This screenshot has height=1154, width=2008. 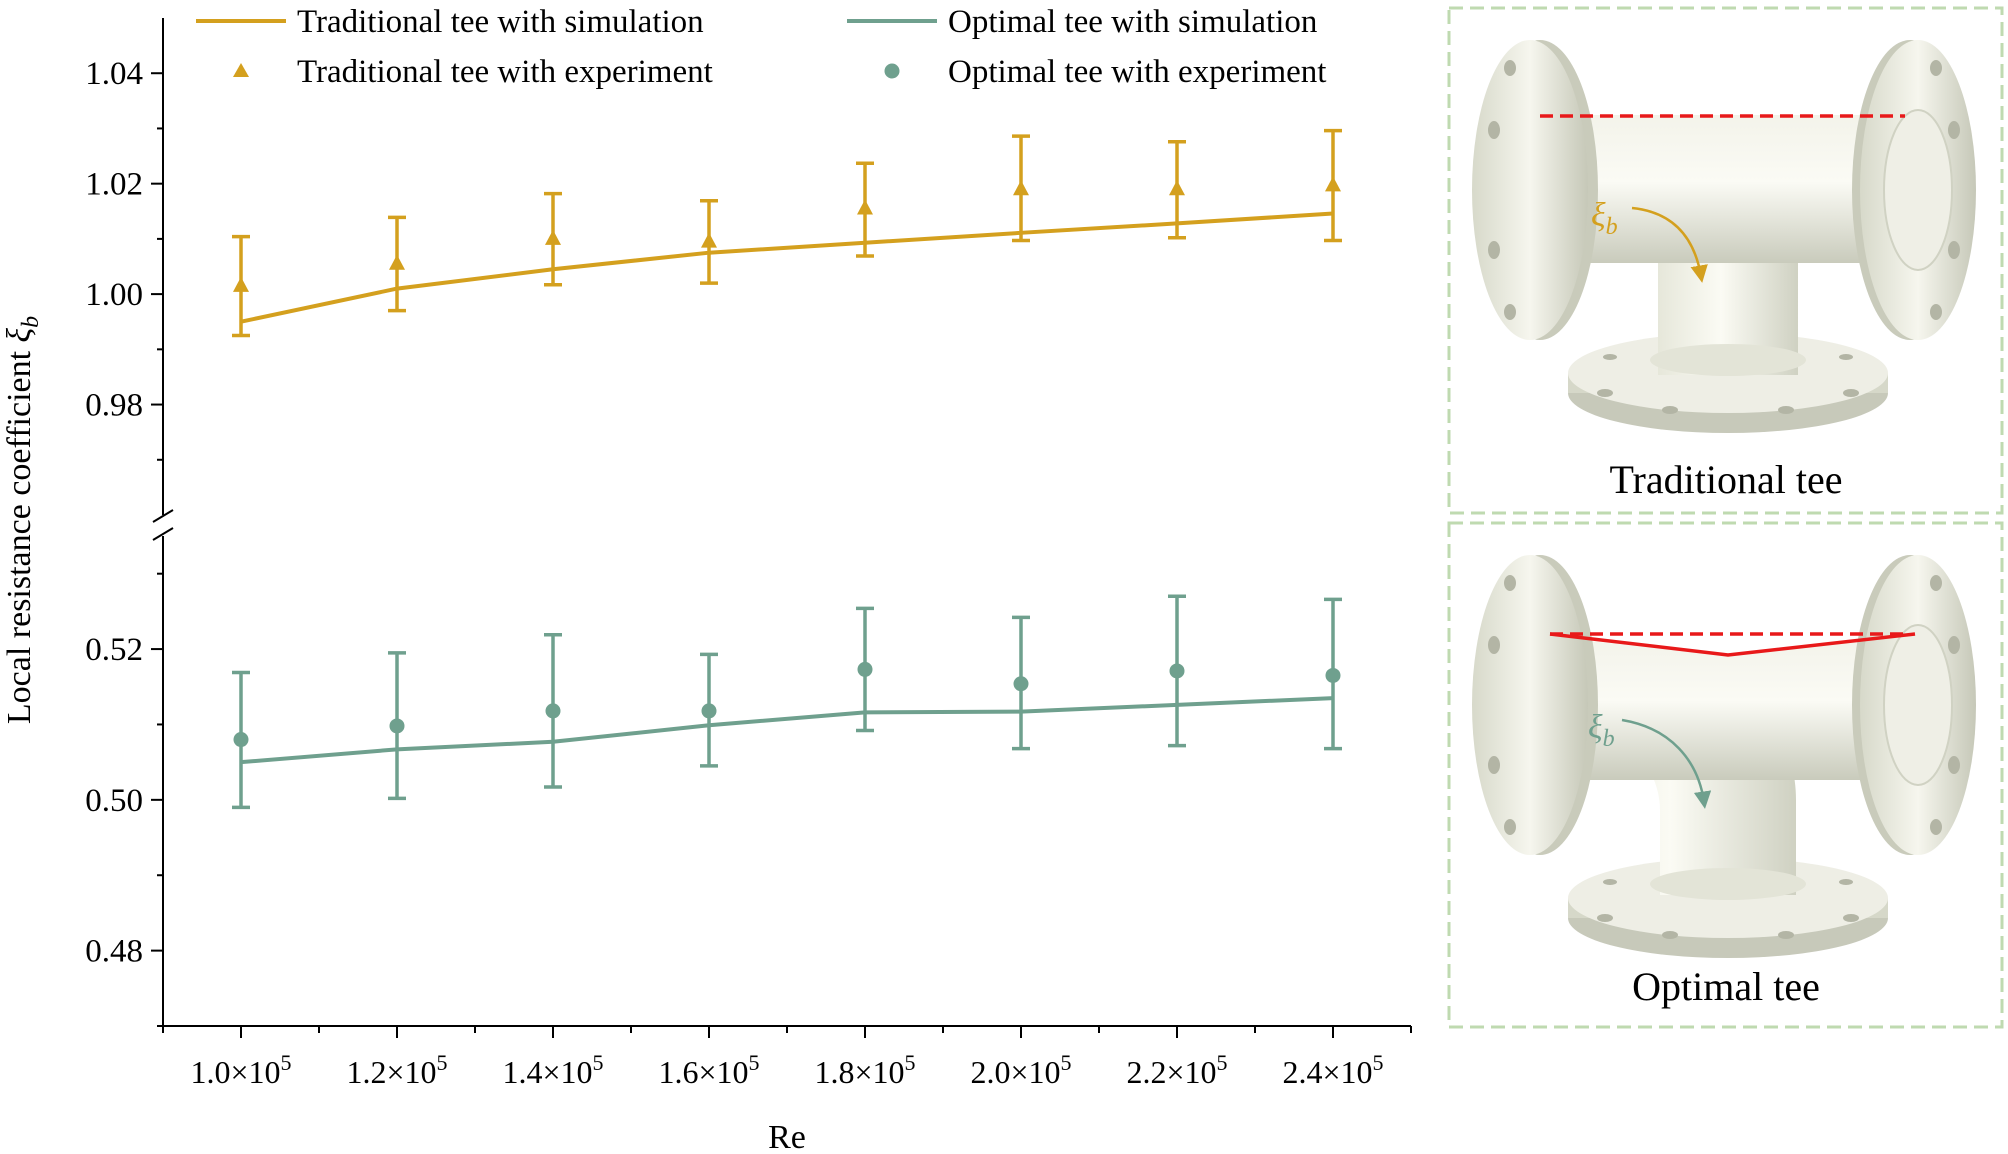 What do you see at coordinates (1918, 705) in the screenshot?
I see `optimal-right-flange-inner` at bounding box center [1918, 705].